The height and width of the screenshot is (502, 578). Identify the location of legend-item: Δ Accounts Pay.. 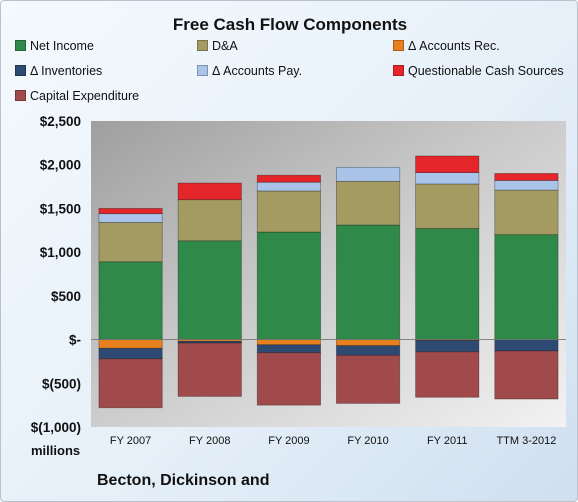
(249, 71).